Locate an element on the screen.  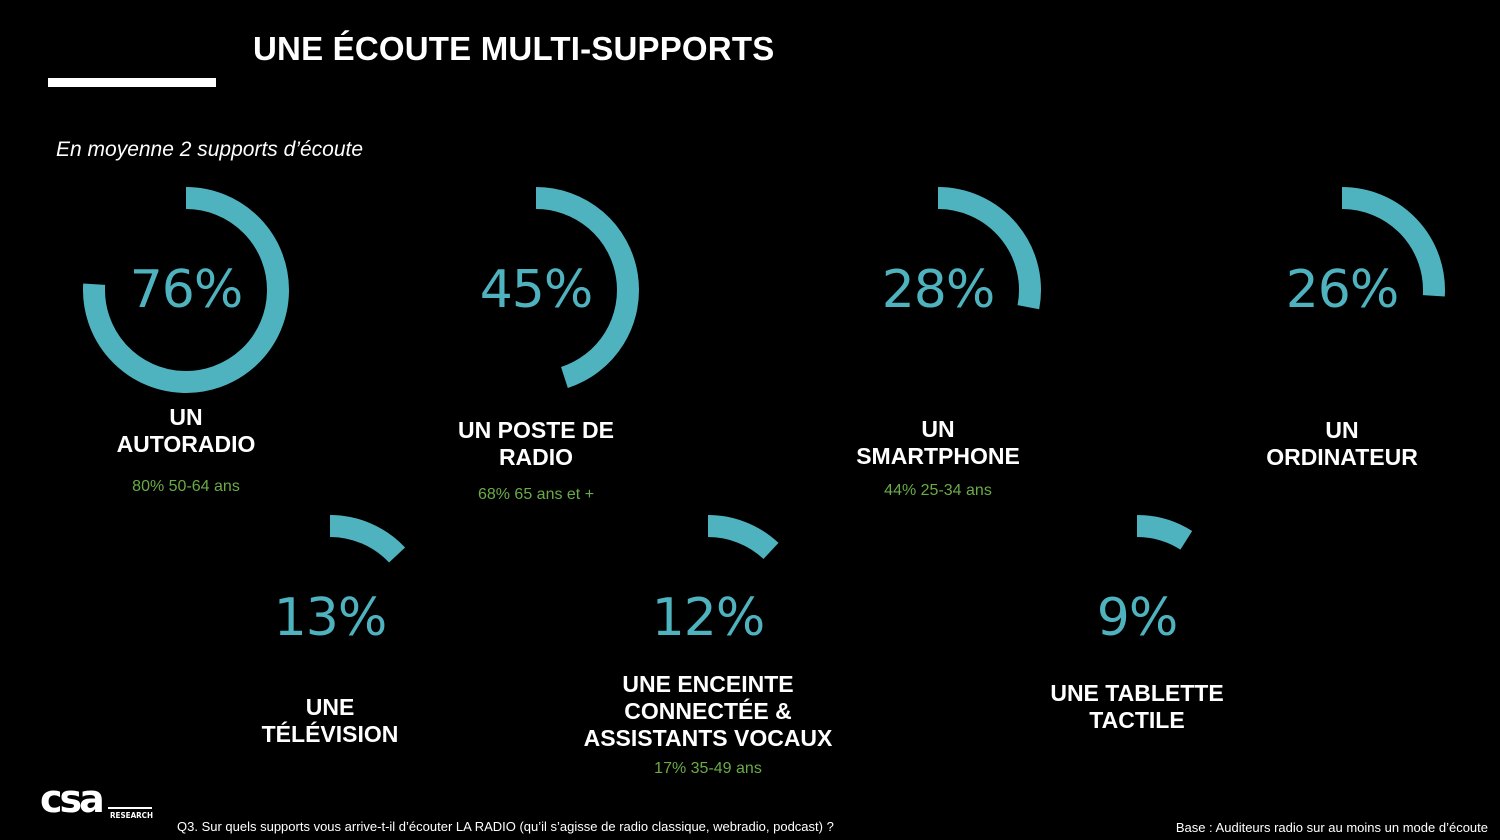
gauge-category-label-line: RADIO is located at coordinates (536, 457).